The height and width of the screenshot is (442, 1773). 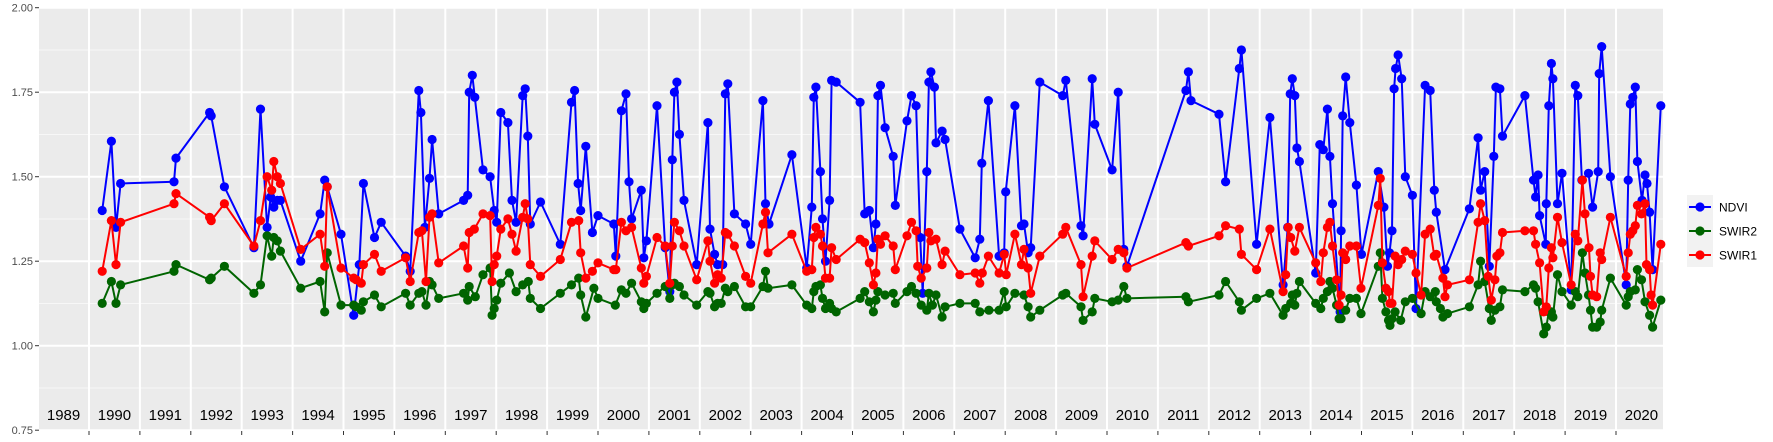 What do you see at coordinates (1335, 415) in the screenshot?
I see `year-label: 2014` at bounding box center [1335, 415].